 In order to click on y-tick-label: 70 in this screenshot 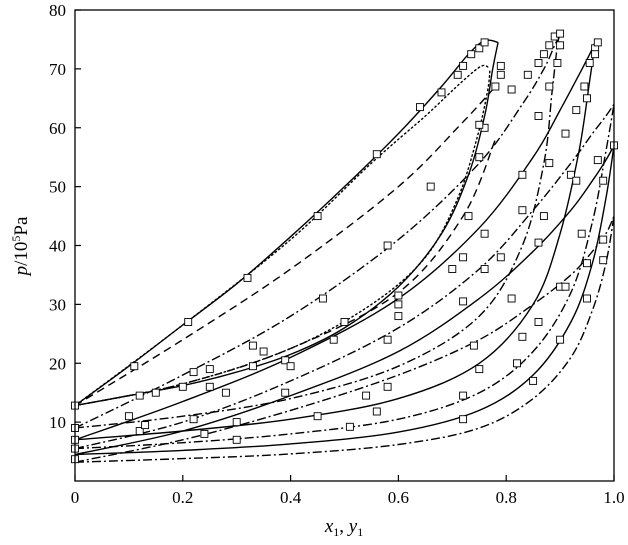, I will do `click(57, 69)`.